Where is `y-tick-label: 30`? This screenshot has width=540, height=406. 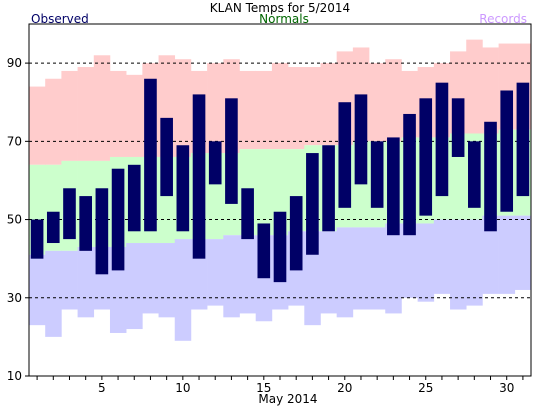
y-tick-label: 30 is located at coordinates (14, 298).